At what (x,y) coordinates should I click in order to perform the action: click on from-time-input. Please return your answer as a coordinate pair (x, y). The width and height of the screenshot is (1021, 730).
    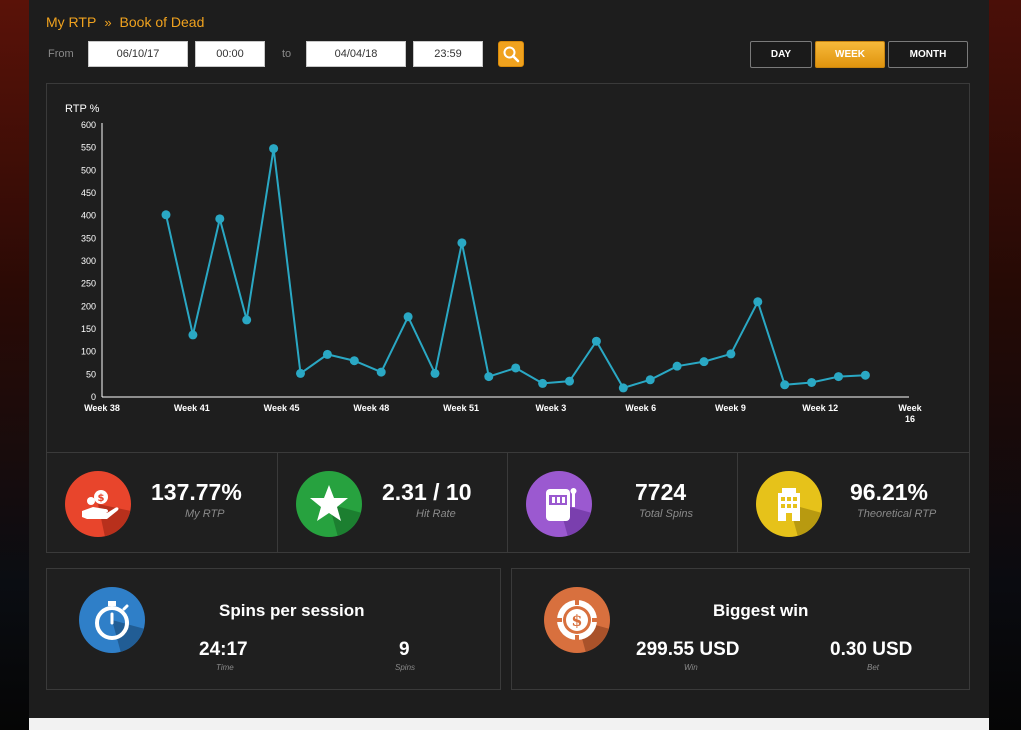
    Looking at the image, I should click on (230, 54).